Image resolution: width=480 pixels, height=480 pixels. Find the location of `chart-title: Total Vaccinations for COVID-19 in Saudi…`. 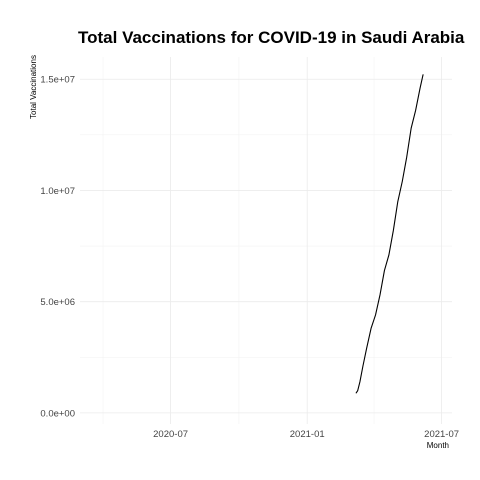

chart-title: Total Vaccinations for COVID-19 in Saudi… is located at coordinates (271, 37).